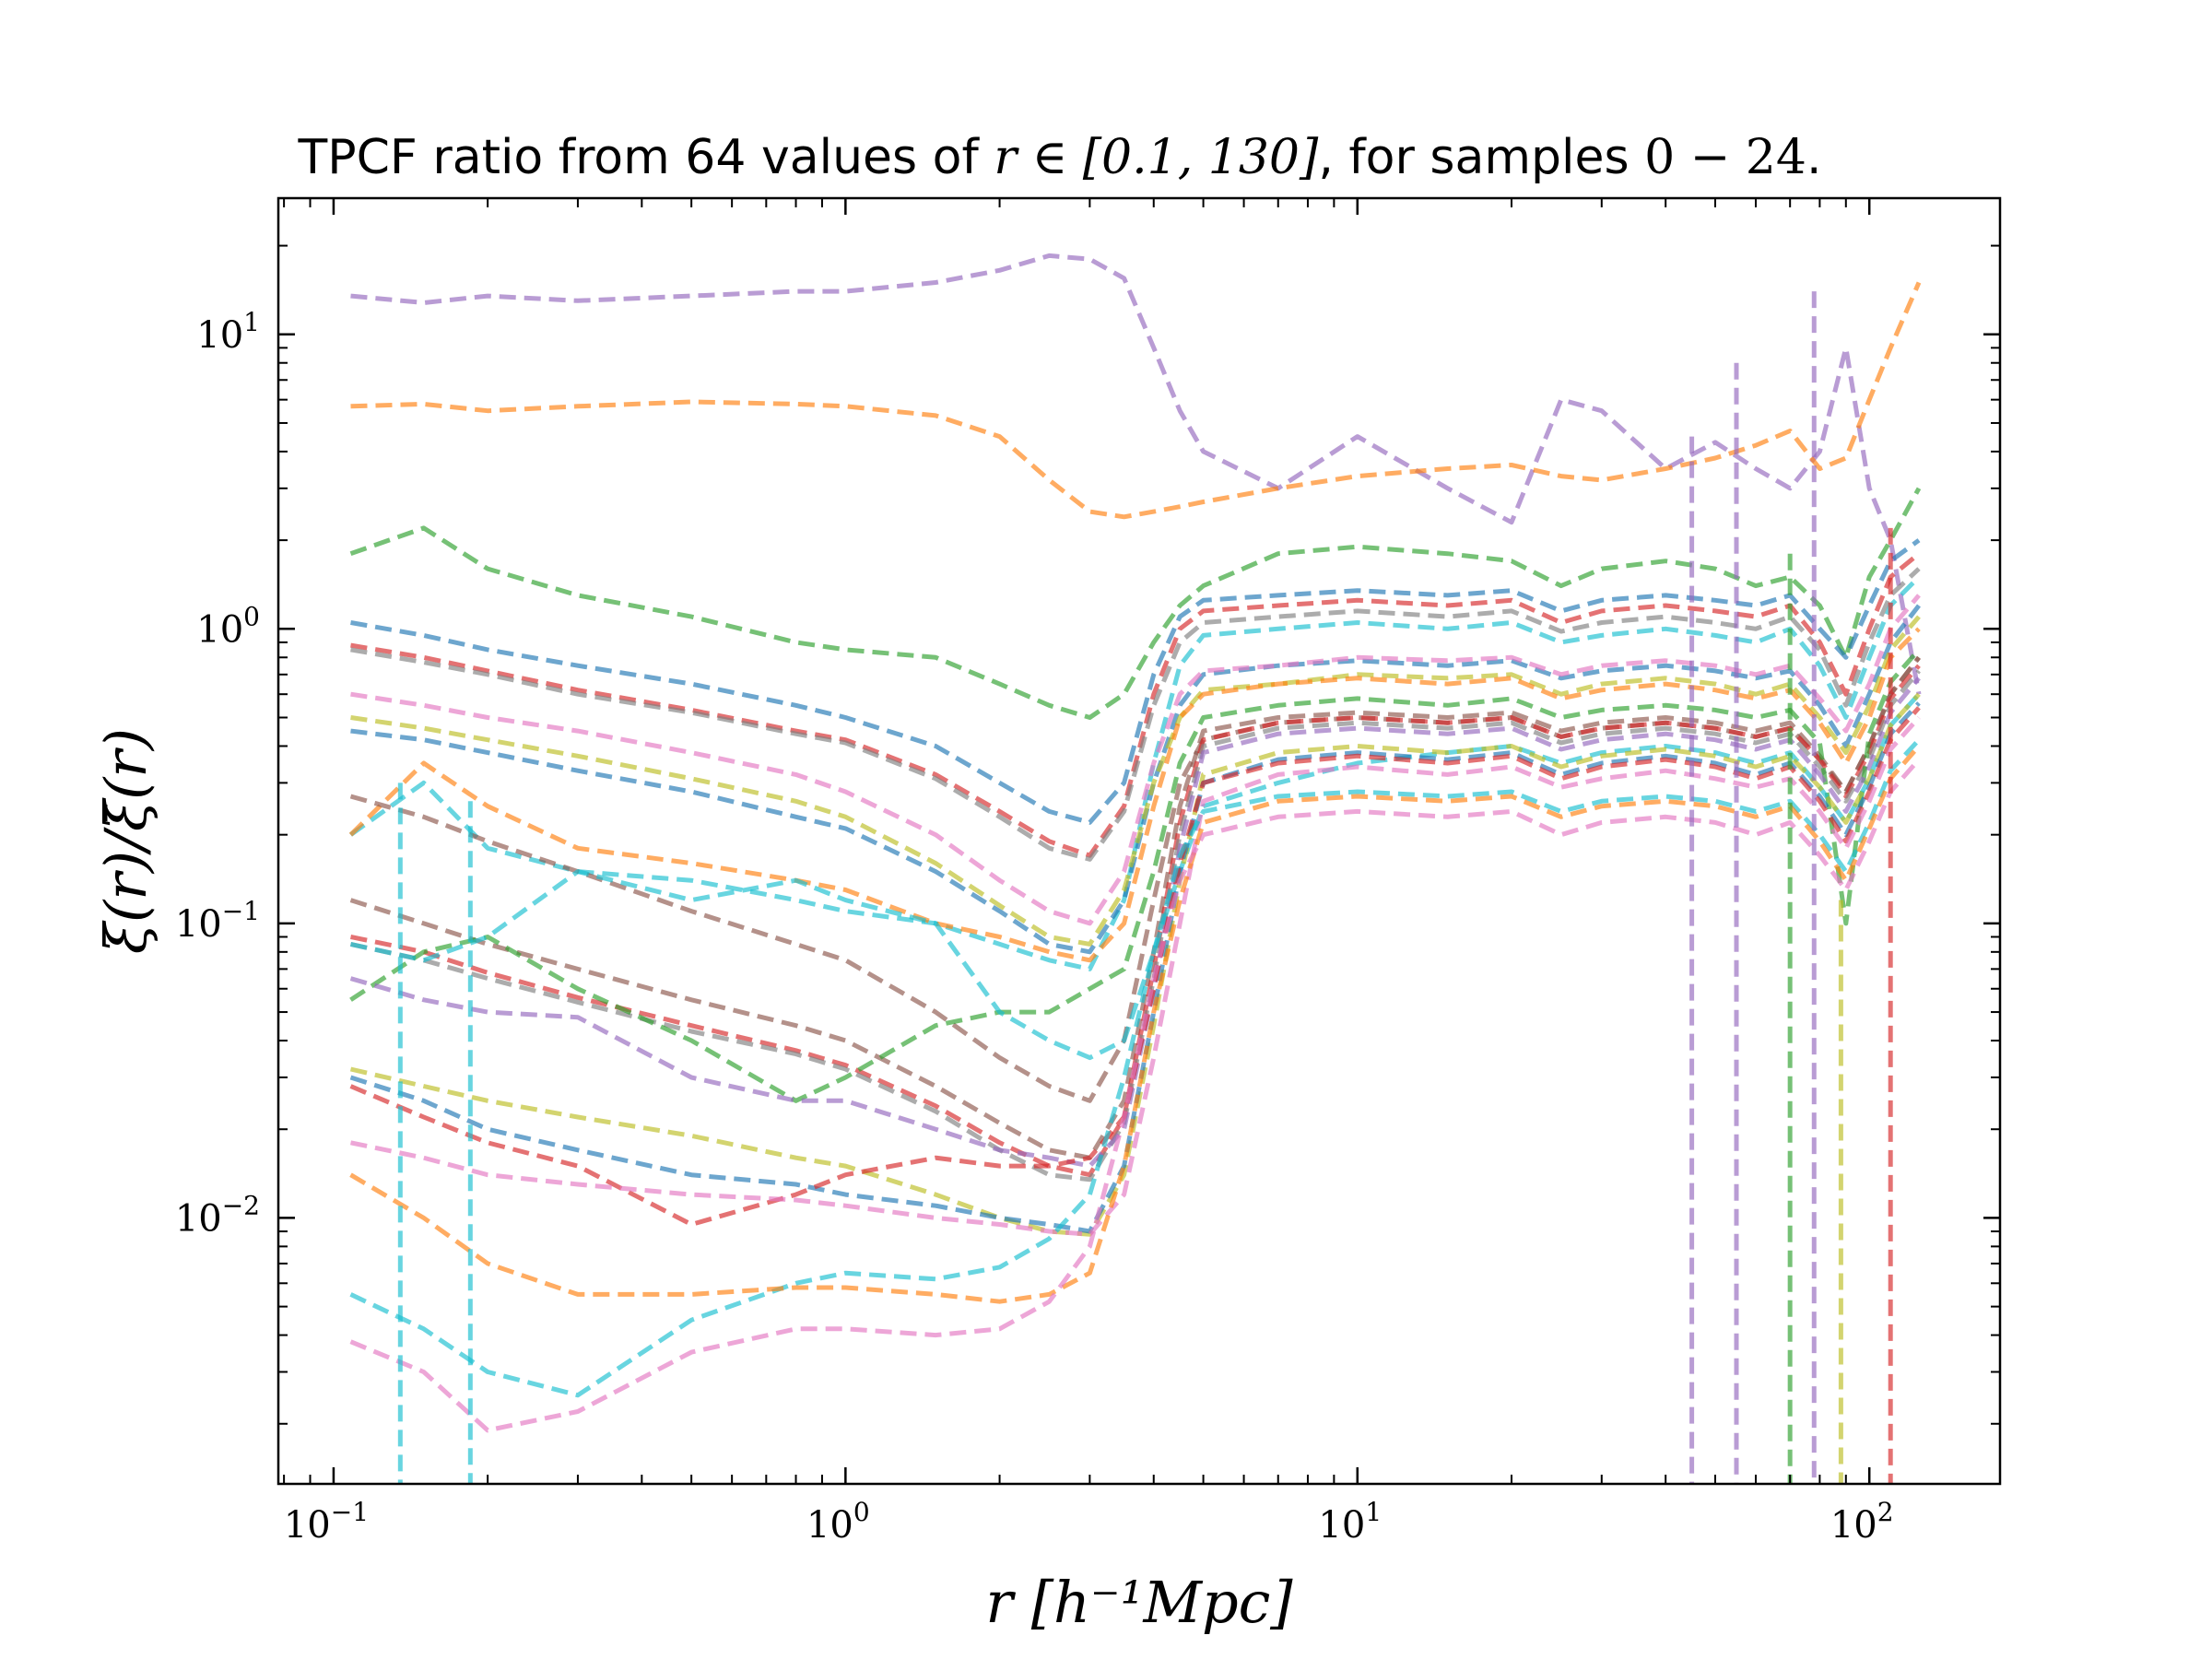  I want to click on title-suffix: ., so click(1814, 157).